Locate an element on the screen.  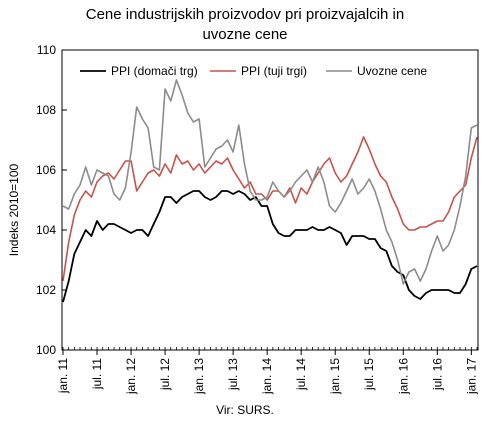
x-tick-label: jul. 14 is located at coordinates (301, 374).